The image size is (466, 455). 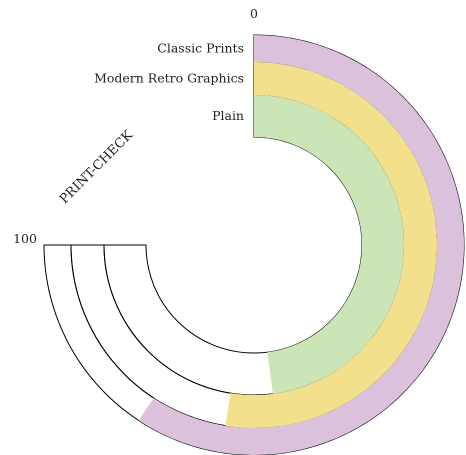 What do you see at coordinates (200, 48) in the screenshot?
I see `category-label-classic-prints: Classic Prints` at bounding box center [200, 48].